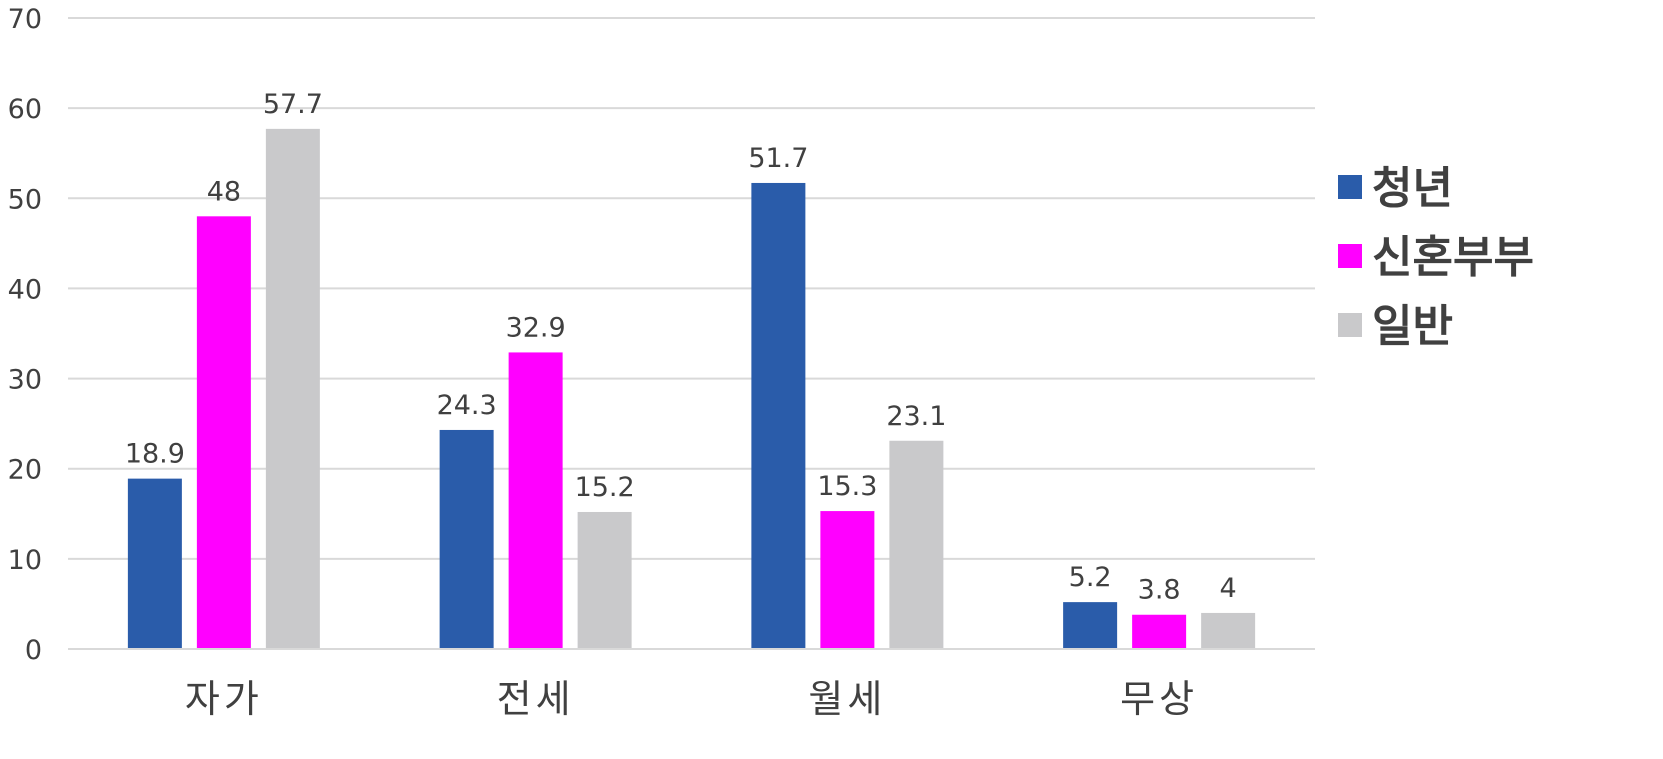  Describe the element at coordinates (1159, 590) in the screenshot. I see `data-label: 3.8` at that location.